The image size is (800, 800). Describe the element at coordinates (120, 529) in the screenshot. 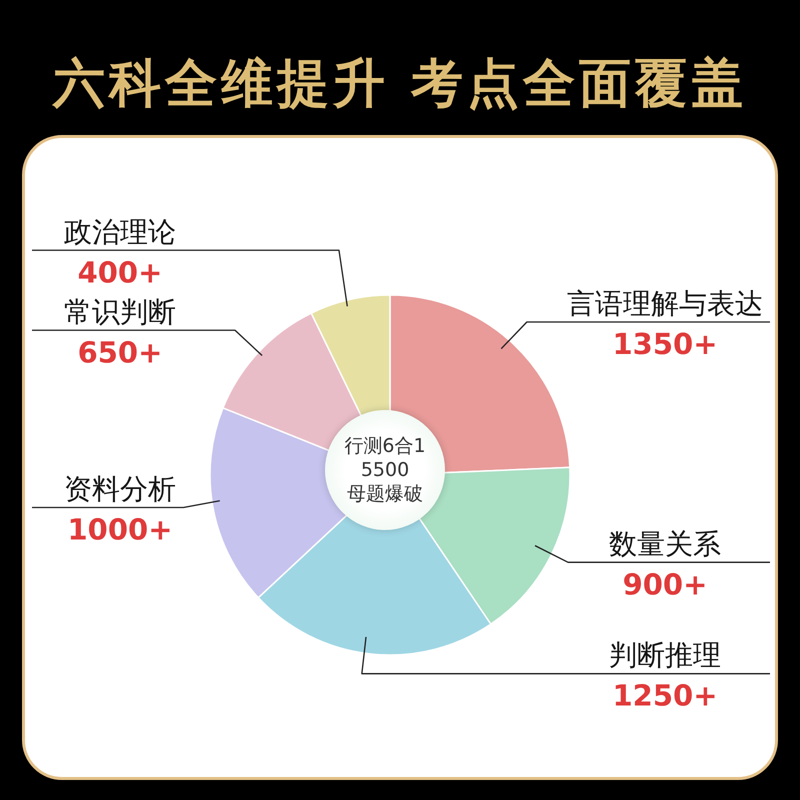

I see `data-label: 1000+` at that location.